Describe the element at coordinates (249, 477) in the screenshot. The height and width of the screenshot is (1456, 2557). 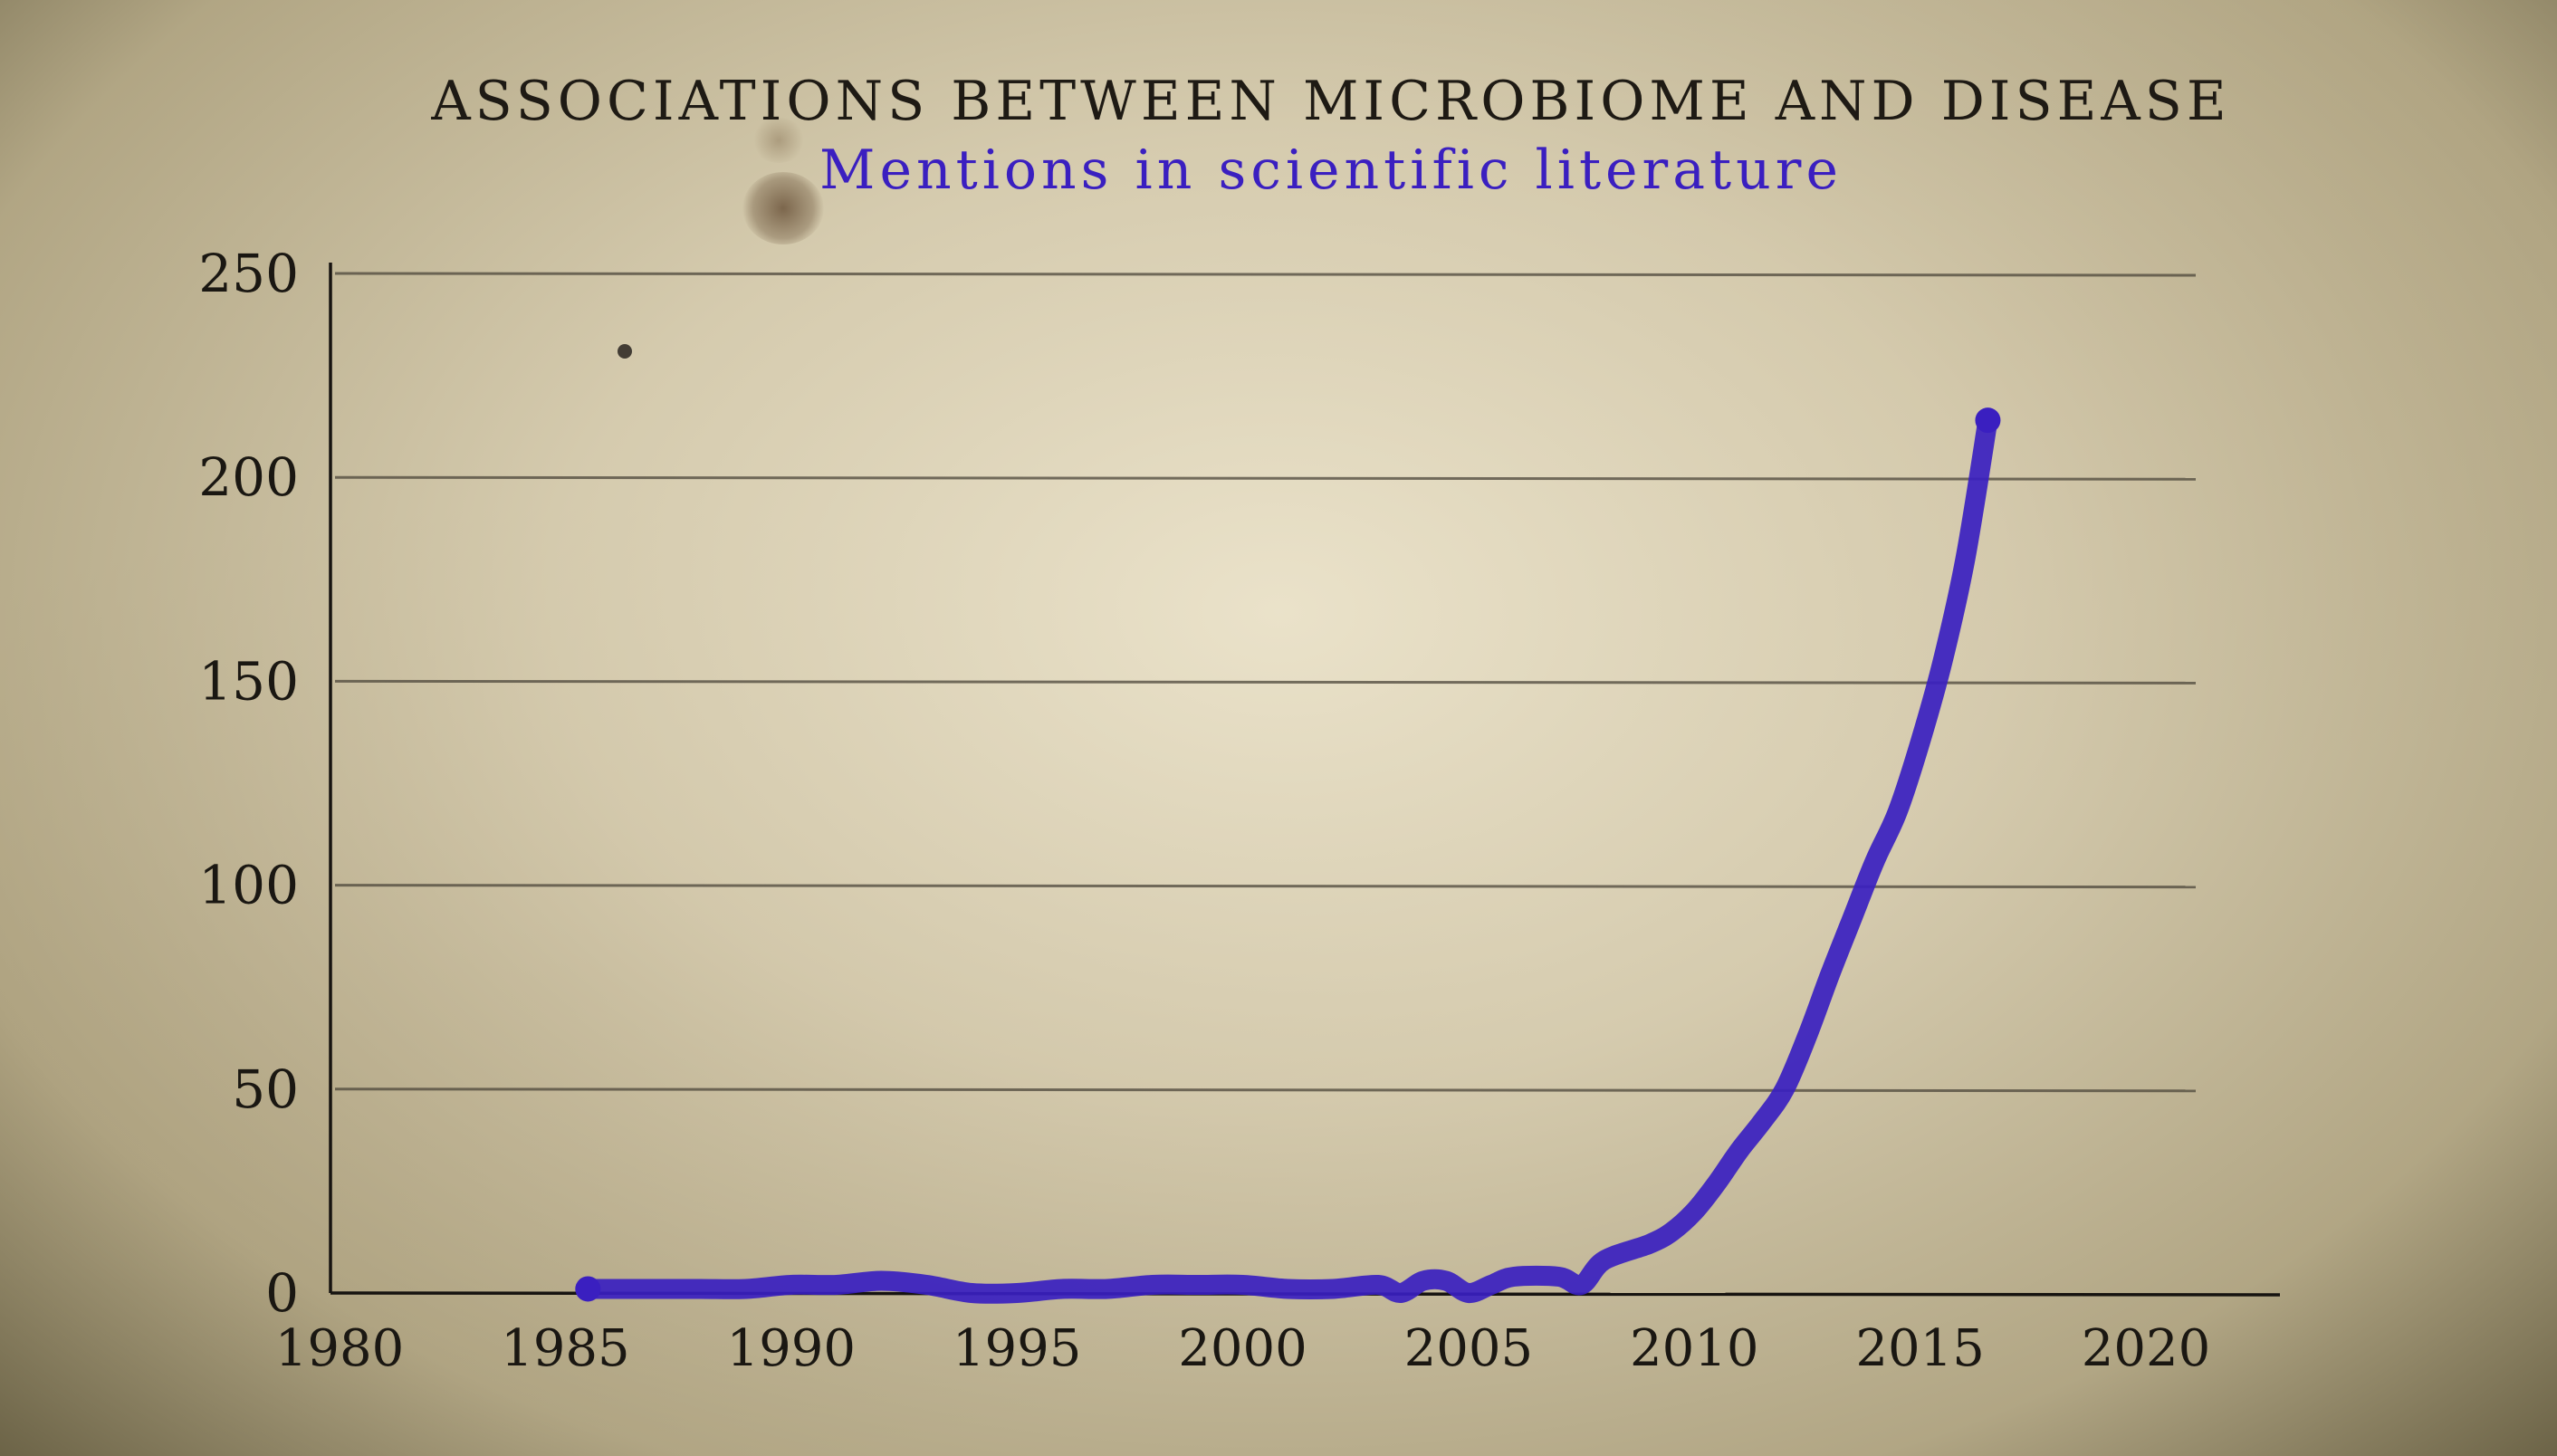
I see `y-tick-label-200: 200` at that location.